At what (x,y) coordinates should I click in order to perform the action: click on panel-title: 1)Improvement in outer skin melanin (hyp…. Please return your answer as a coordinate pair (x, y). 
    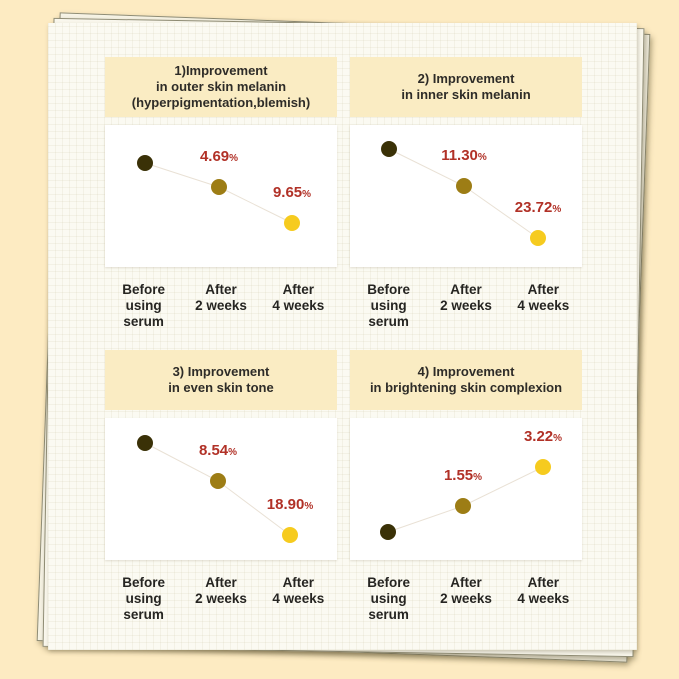
    Looking at the image, I should click on (221, 87).